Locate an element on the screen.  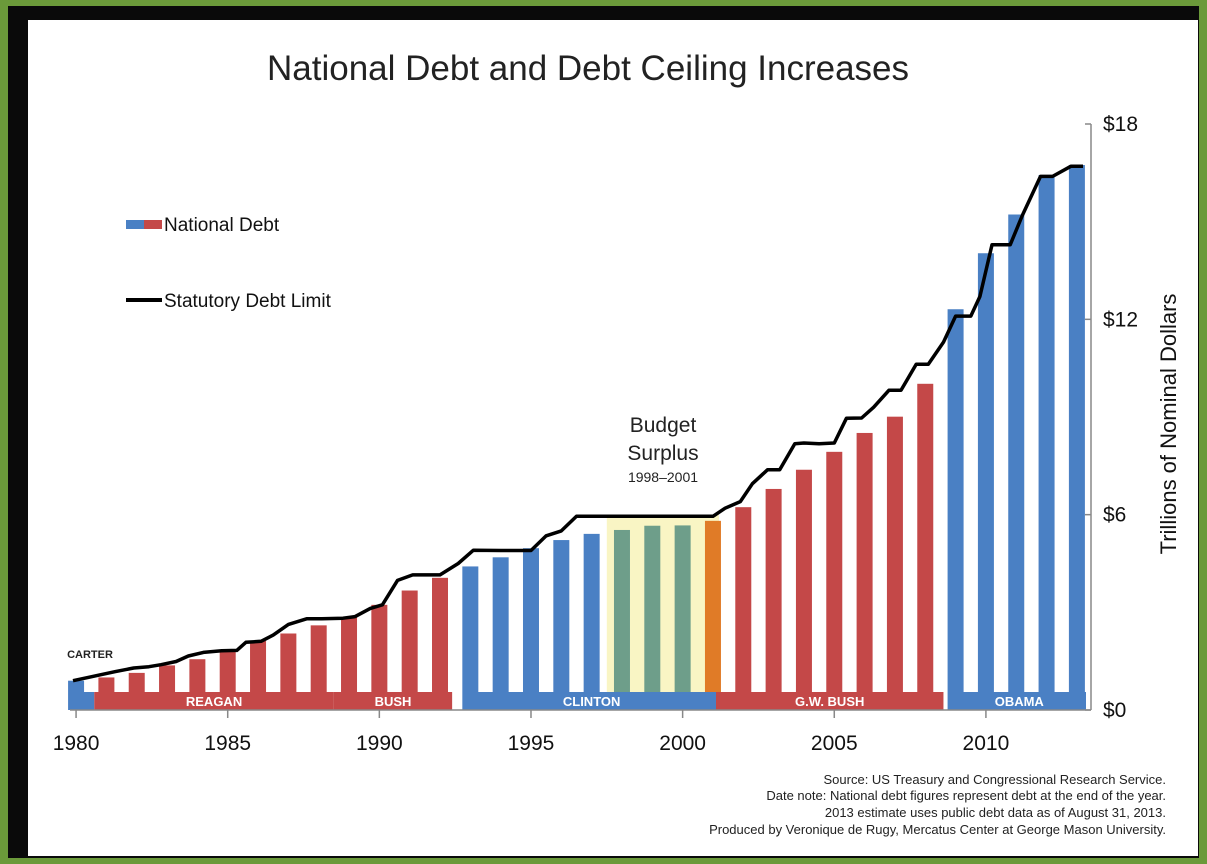
president-label-reagan: REAGAN is located at coordinates (214, 701).